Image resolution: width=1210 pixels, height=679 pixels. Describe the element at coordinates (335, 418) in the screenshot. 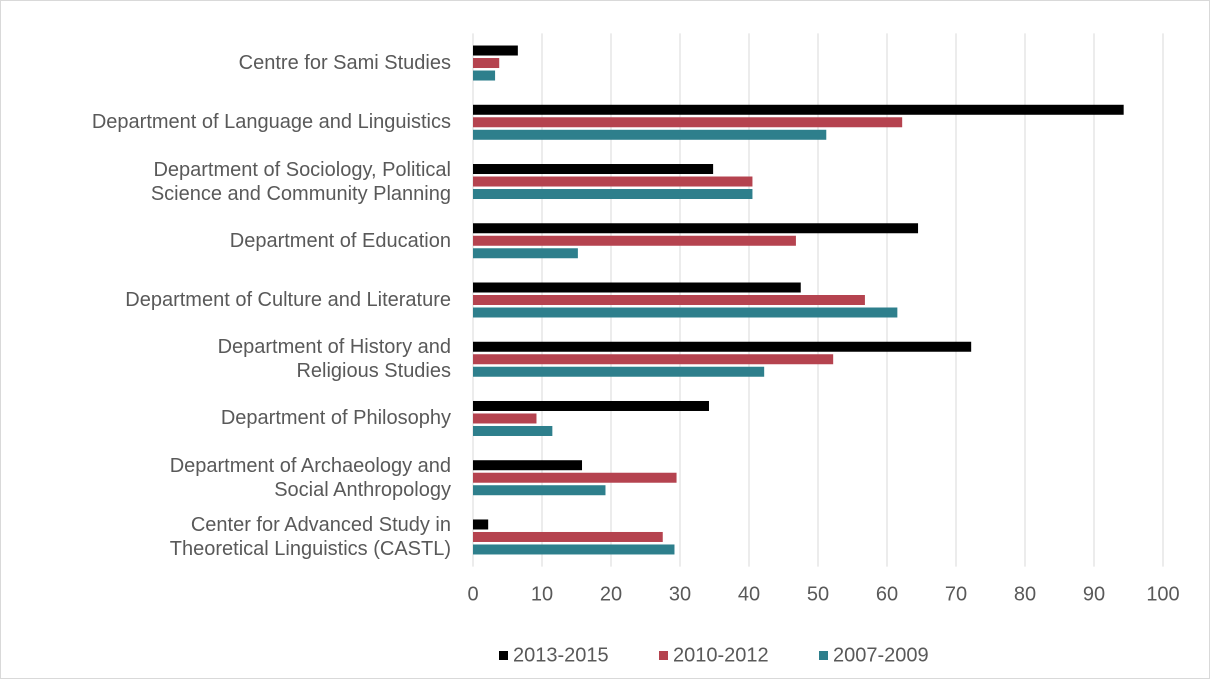

I see `y-tick-label: Department of Philosophy` at that location.